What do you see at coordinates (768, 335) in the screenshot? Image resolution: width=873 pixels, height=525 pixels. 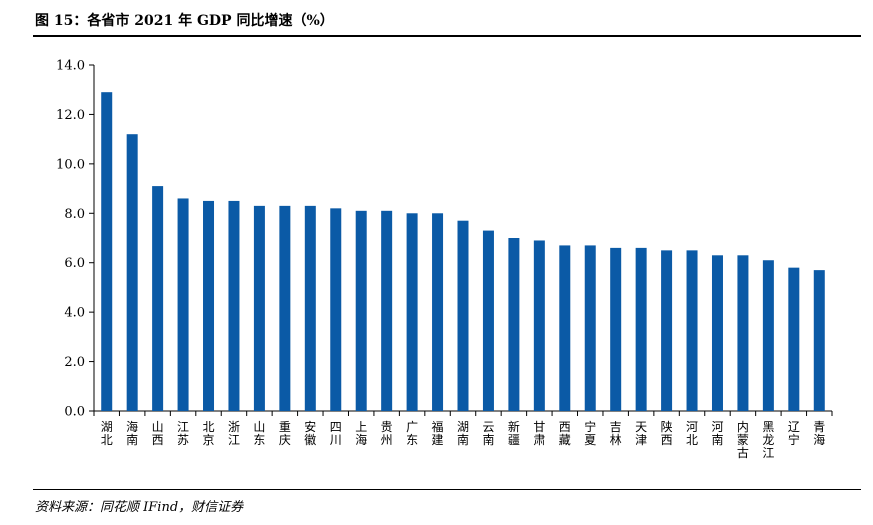 I see `bar-黑龙江` at bounding box center [768, 335].